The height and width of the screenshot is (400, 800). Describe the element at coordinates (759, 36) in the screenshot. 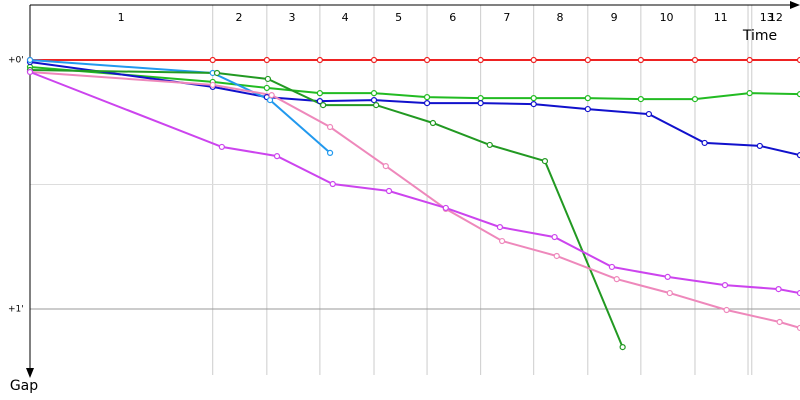

I see `x-axis-label: Time` at that location.